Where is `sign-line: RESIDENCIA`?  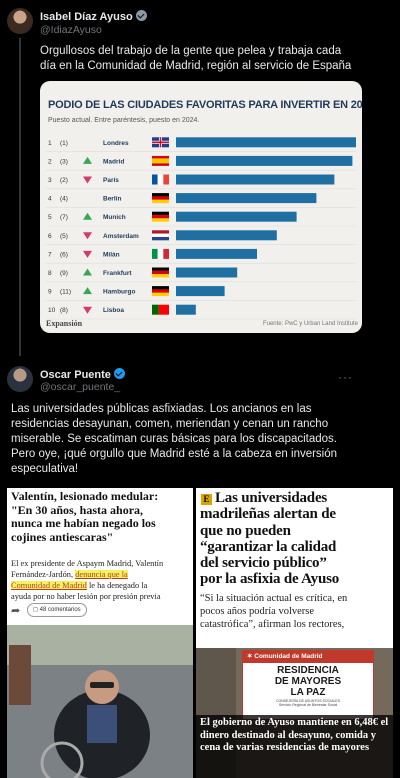
sign-line: RESIDENCIA is located at coordinates (308, 670).